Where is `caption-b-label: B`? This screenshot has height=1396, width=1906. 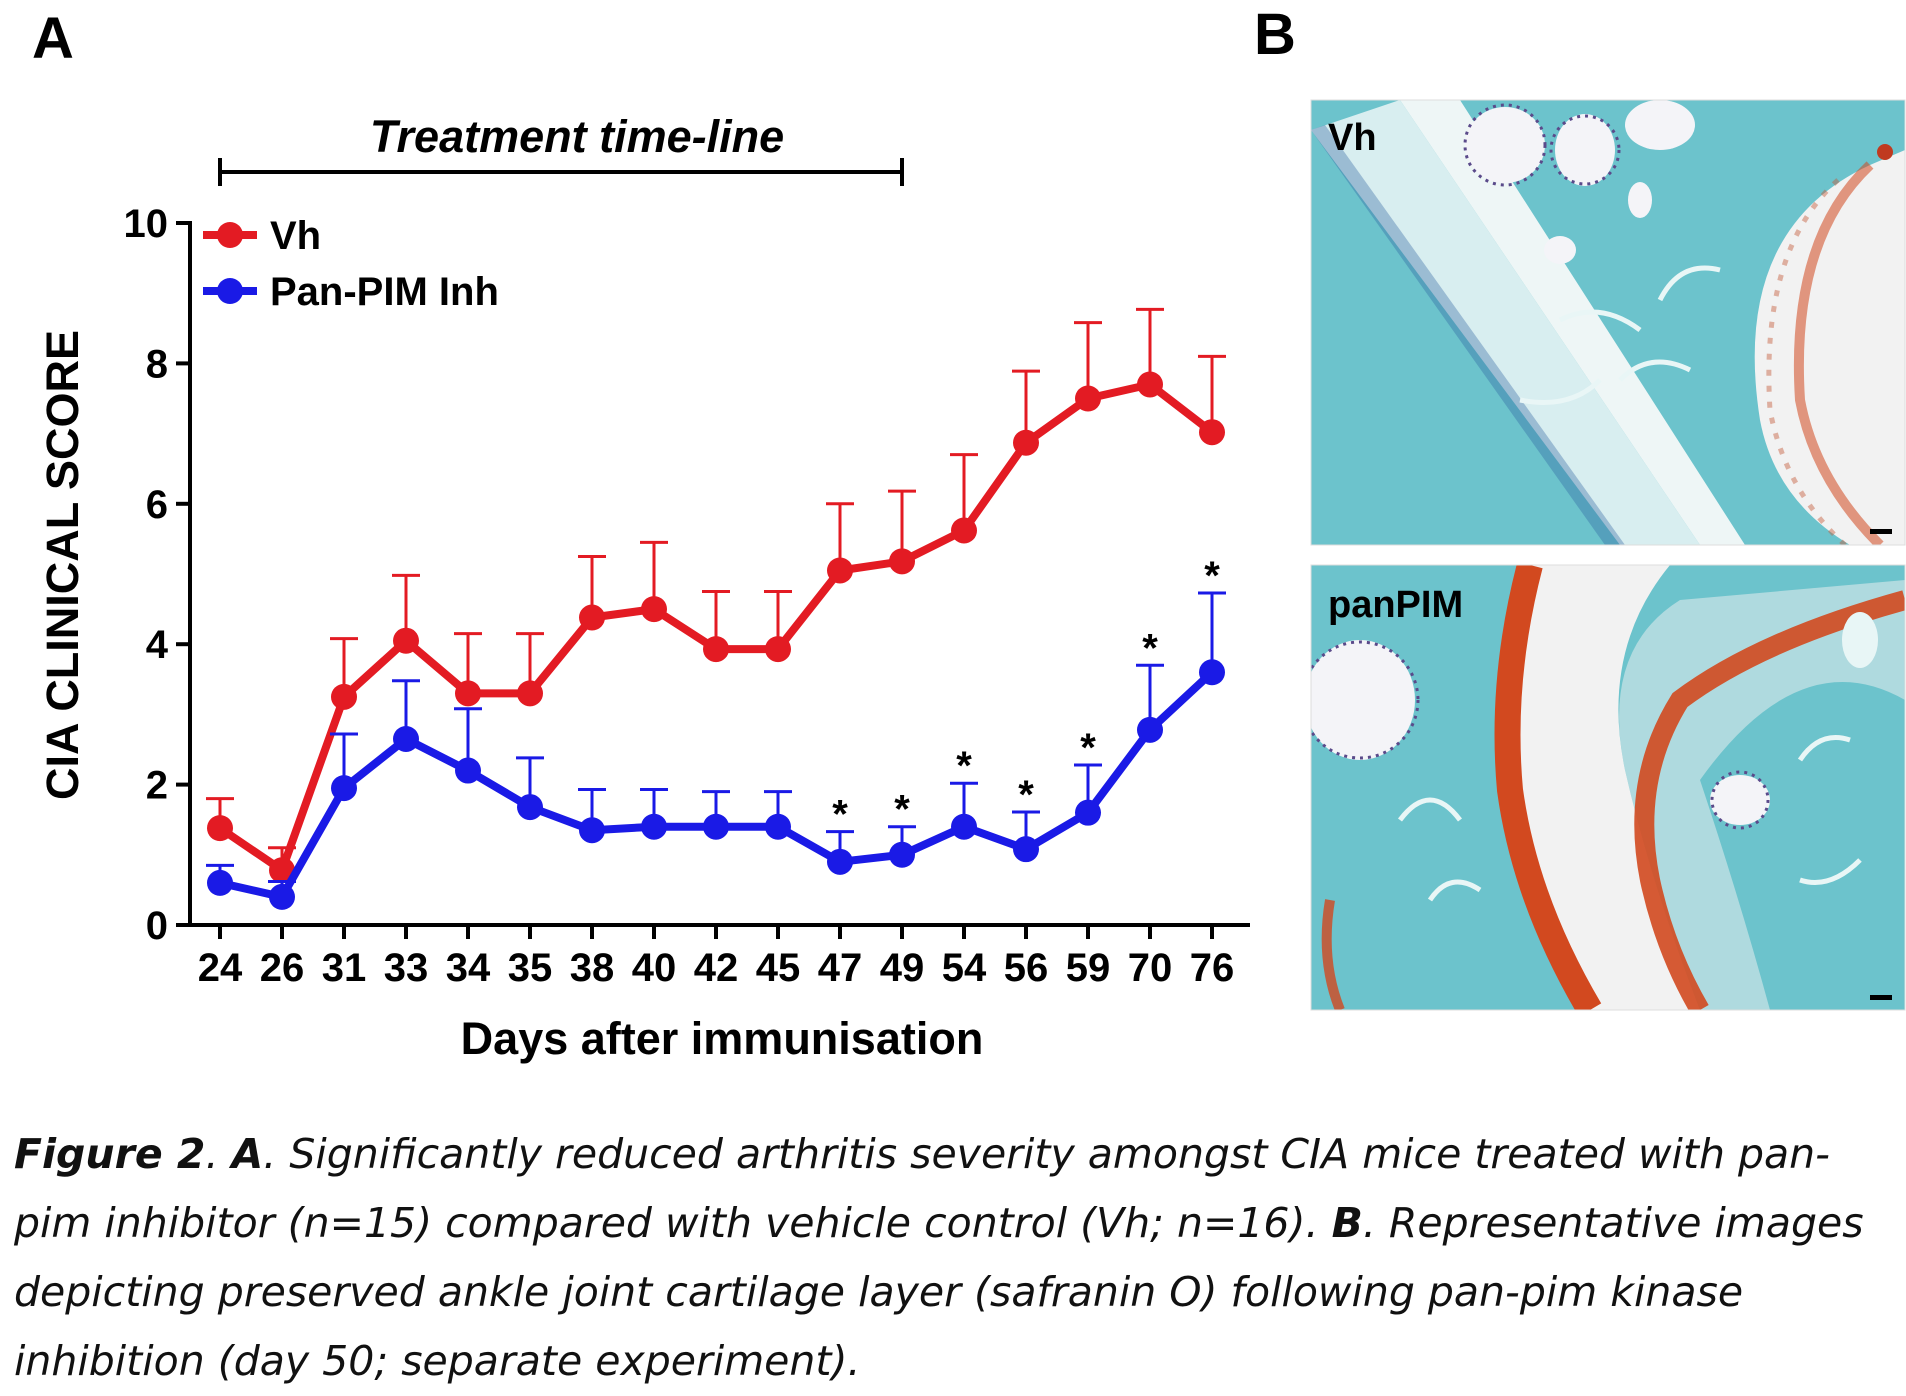
caption-b-label: B is located at coordinates (1347, 1223).